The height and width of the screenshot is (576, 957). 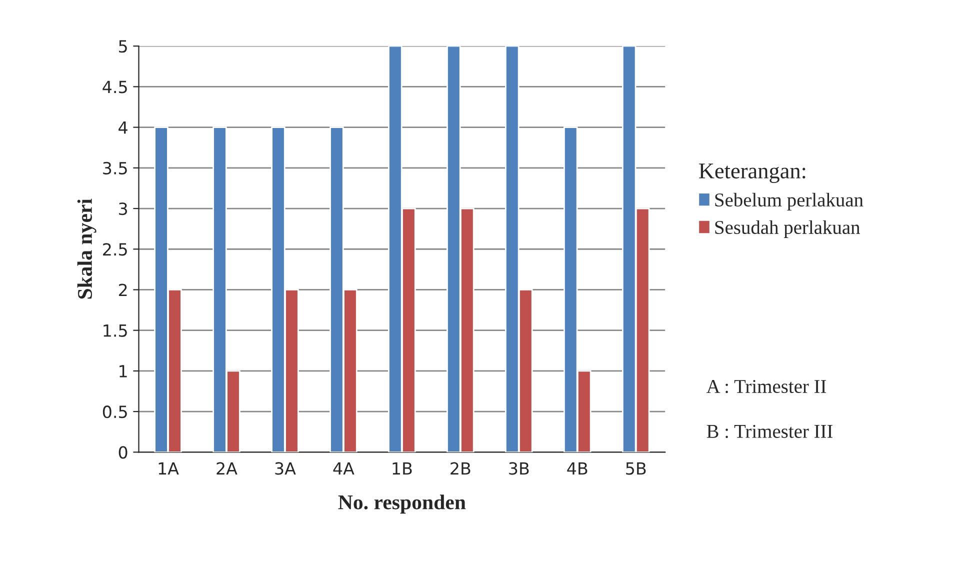 What do you see at coordinates (402, 504) in the screenshot?
I see `x-axis-title: No. responden` at bounding box center [402, 504].